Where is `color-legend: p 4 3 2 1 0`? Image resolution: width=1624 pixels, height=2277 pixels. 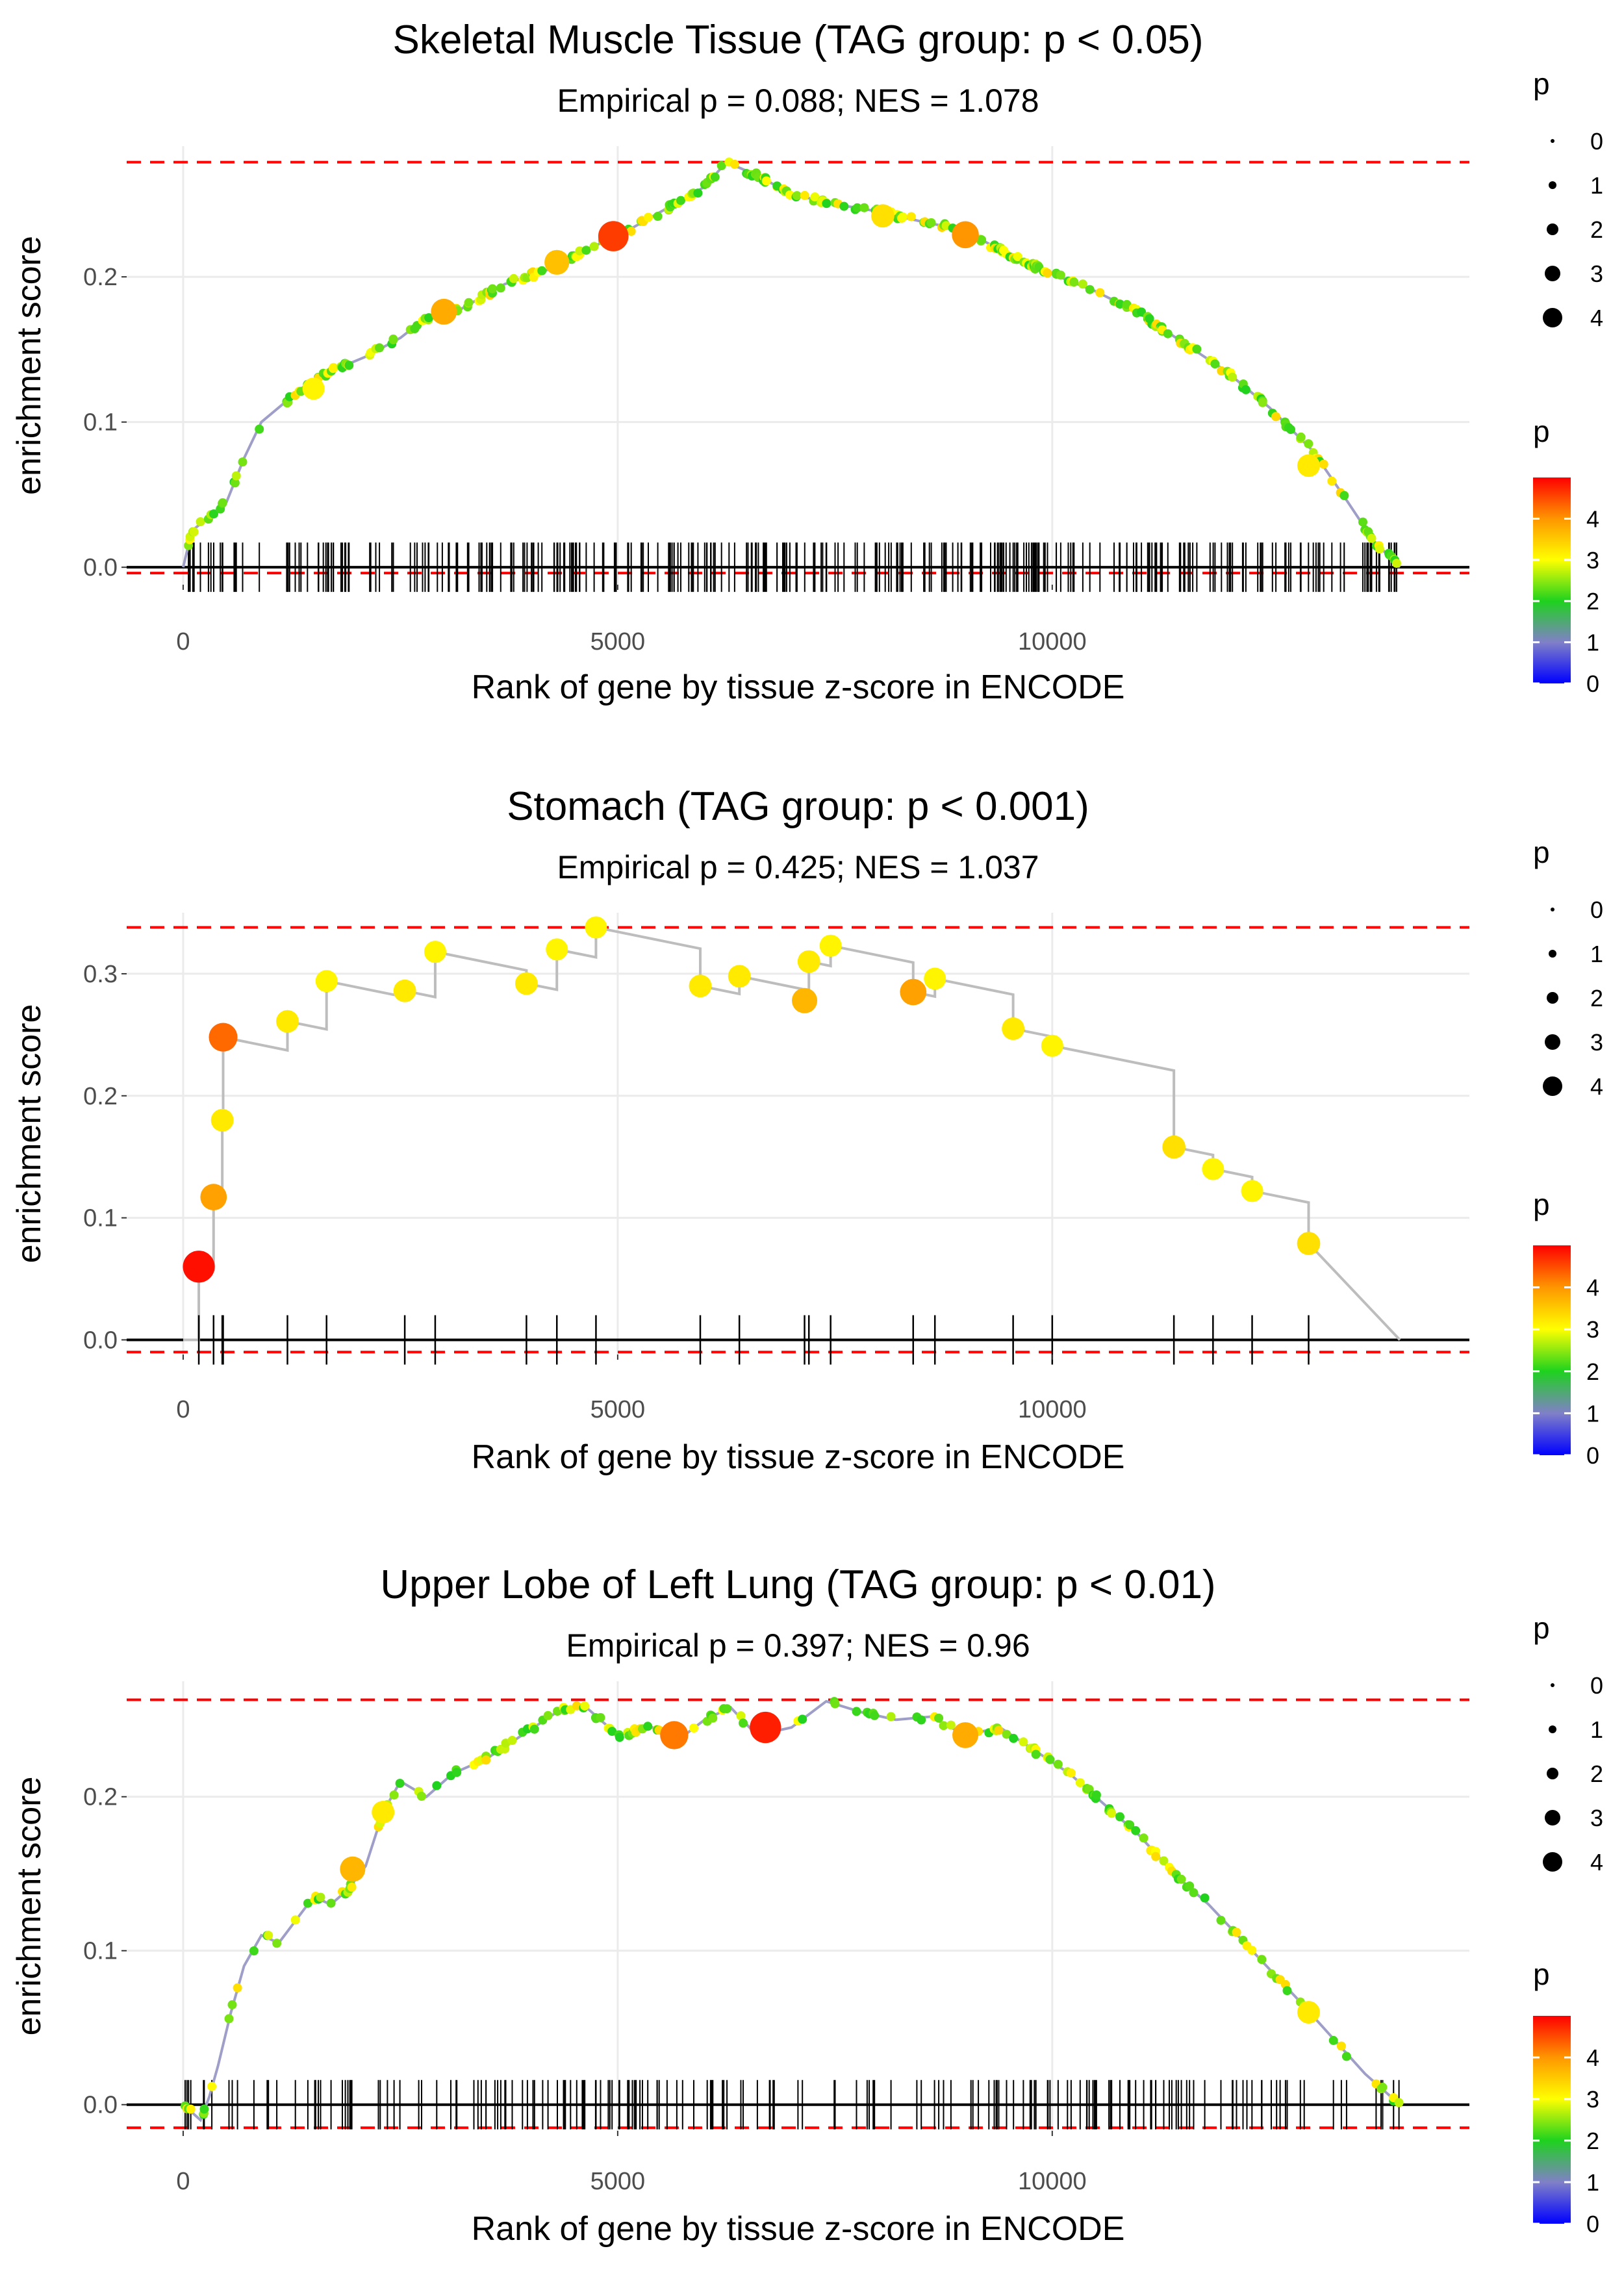 color-legend: p 4 3 2 1 0 is located at coordinates (1566, 556).